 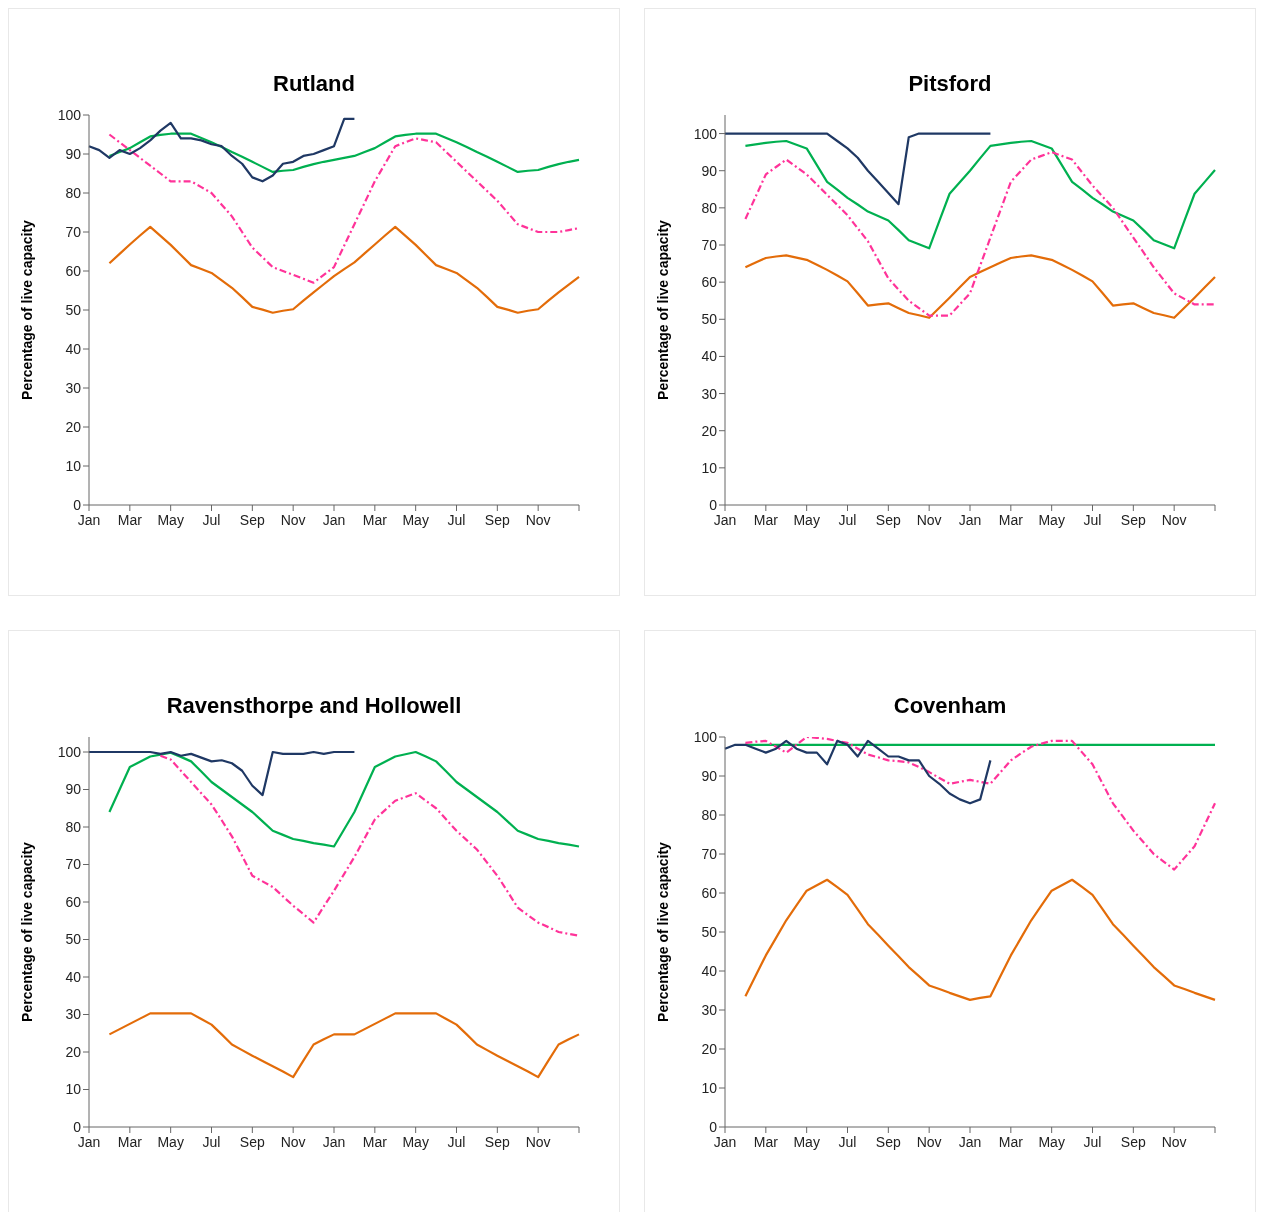 What do you see at coordinates (314, 706) in the screenshot?
I see `chart-title: Ravensthorpe and Hollowell` at bounding box center [314, 706].